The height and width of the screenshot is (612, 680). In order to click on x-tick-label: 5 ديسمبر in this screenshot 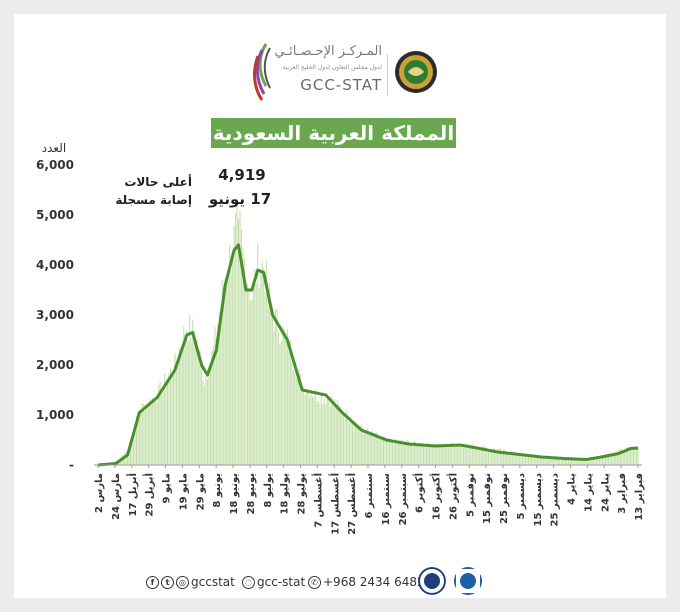, I will do `click(521, 496)`.